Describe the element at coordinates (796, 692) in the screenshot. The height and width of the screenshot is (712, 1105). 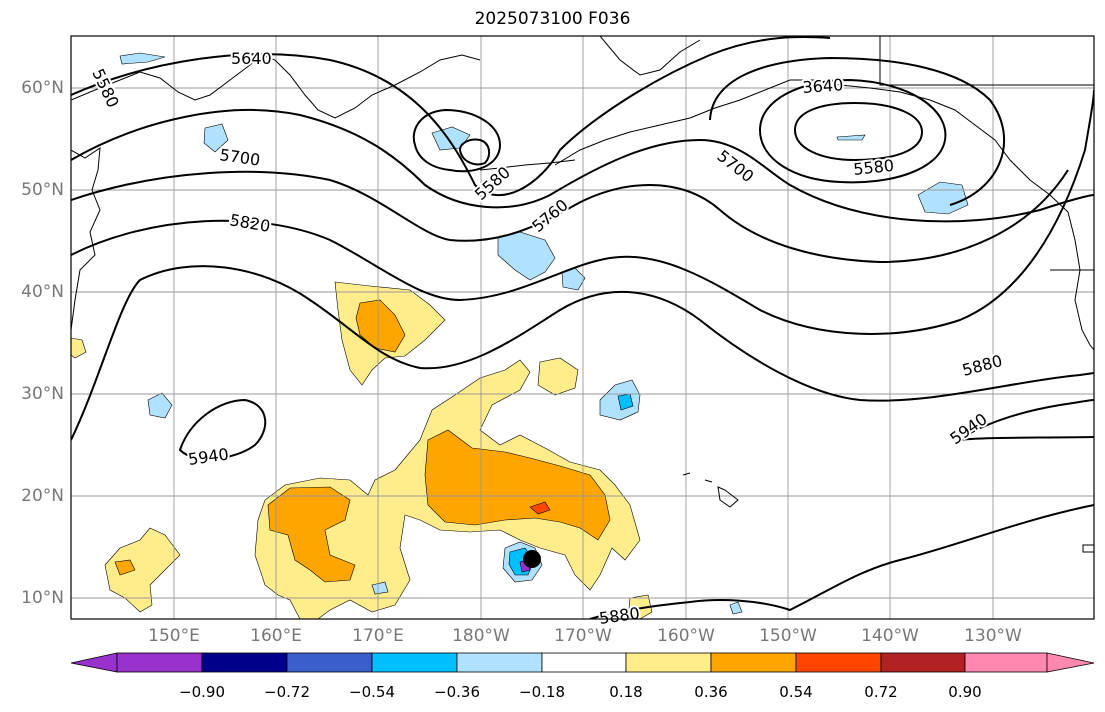
I see `colorbar-tick-label: 0.54` at that location.